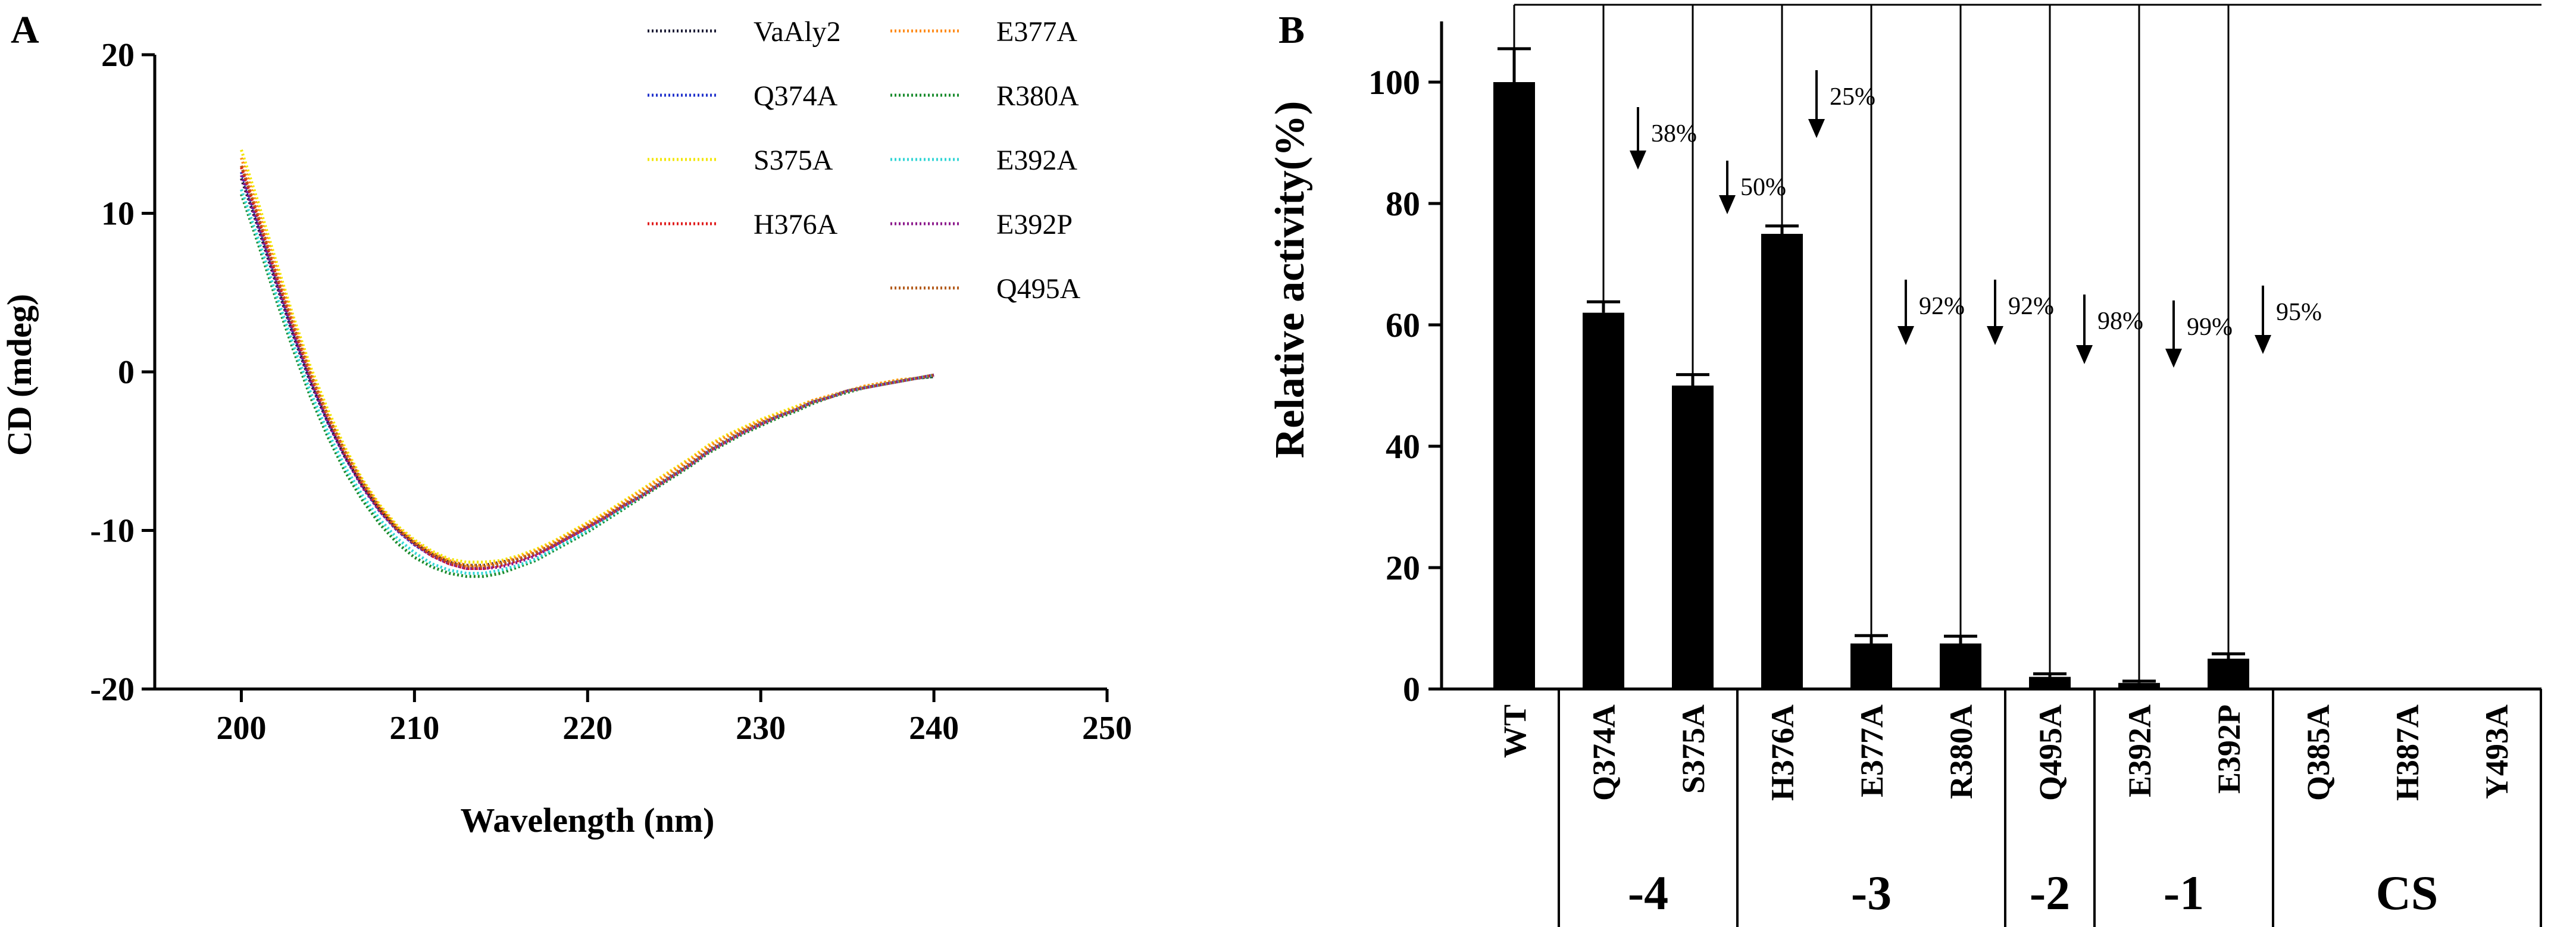 The height and width of the screenshot is (927, 2576). What do you see at coordinates (112, 531) in the screenshot?
I see `panel-a-y-tick-label: -10` at bounding box center [112, 531].